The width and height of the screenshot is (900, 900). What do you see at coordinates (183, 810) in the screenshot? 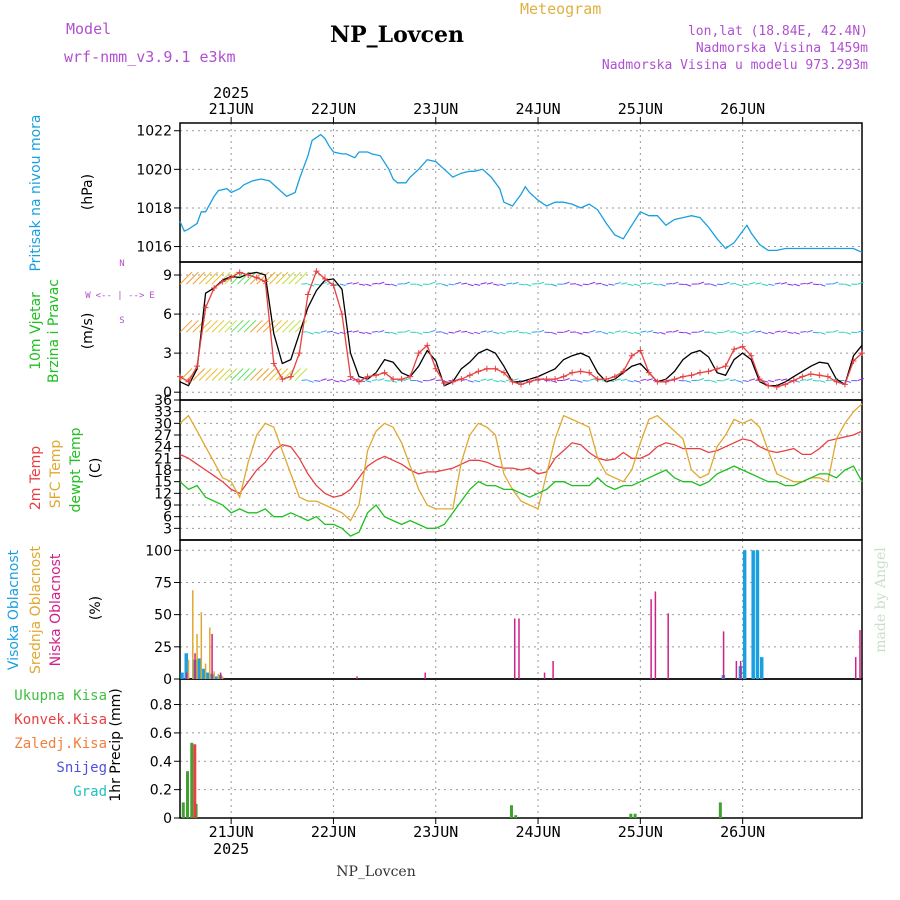
I see `precip-total-bar` at bounding box center [183, 810].